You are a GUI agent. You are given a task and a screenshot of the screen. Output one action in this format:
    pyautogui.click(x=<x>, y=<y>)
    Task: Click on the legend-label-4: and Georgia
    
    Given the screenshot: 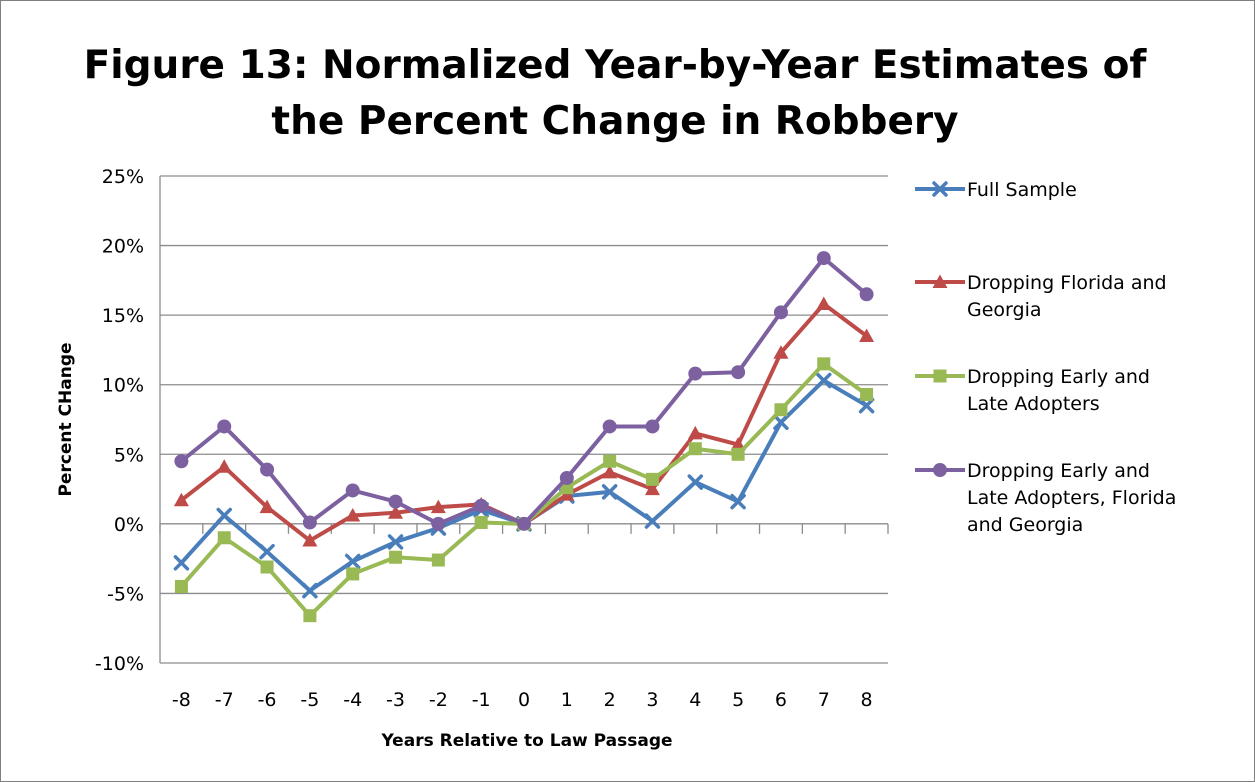 What is the action you would take?
    pyautogui.click(x=1025, y=525)
    